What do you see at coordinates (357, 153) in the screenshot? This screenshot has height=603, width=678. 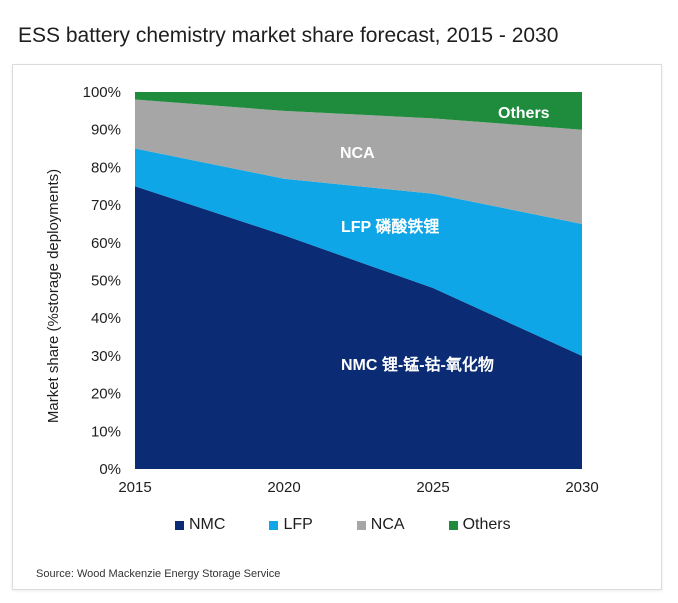 I see `series-label-nca: NCA` at bounding box center [357, 153].